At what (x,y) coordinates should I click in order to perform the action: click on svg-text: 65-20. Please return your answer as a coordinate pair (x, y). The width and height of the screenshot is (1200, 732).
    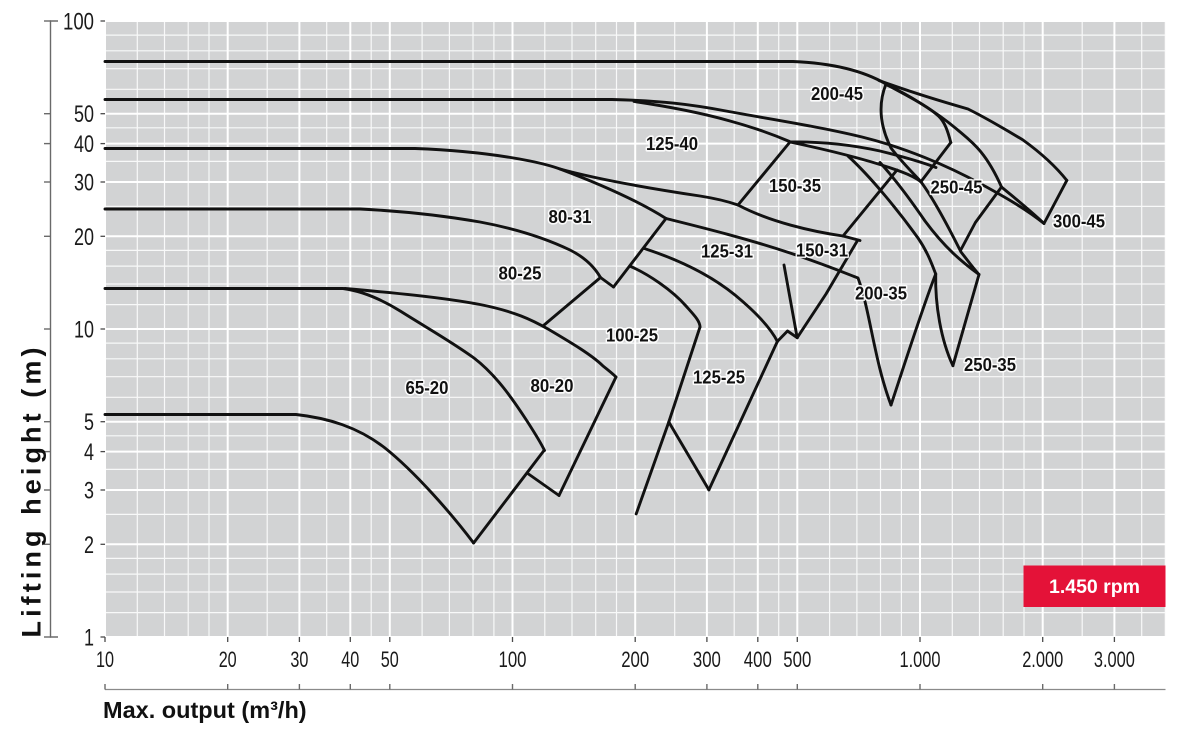
    Looking at the image, I should click on (427, 388).